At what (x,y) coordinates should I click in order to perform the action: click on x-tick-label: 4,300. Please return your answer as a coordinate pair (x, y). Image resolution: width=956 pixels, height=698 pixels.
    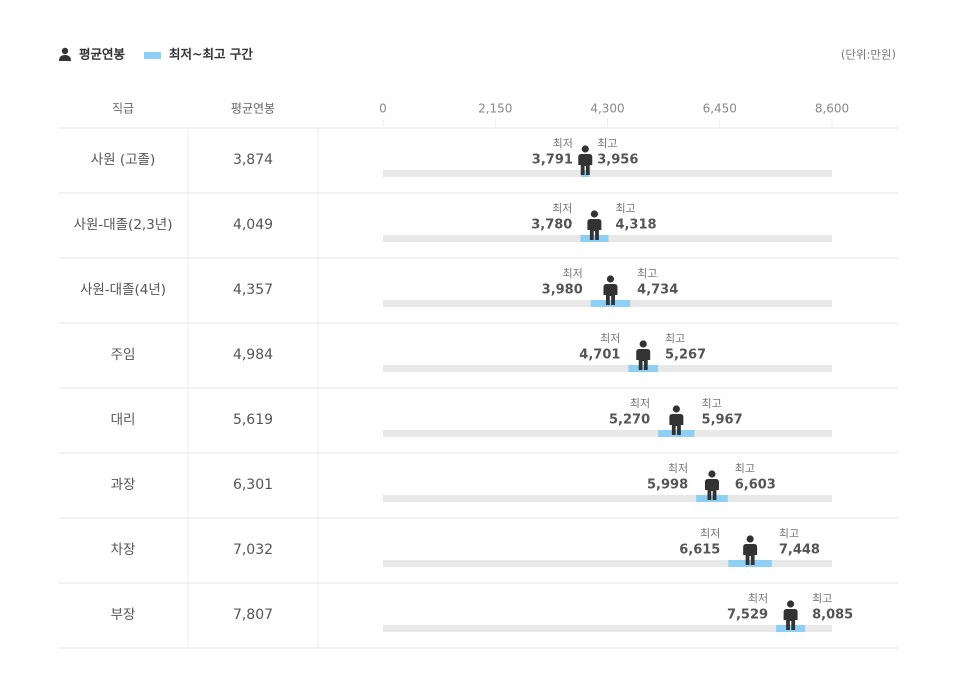
    Looking at the image, I should click on (607, 109).